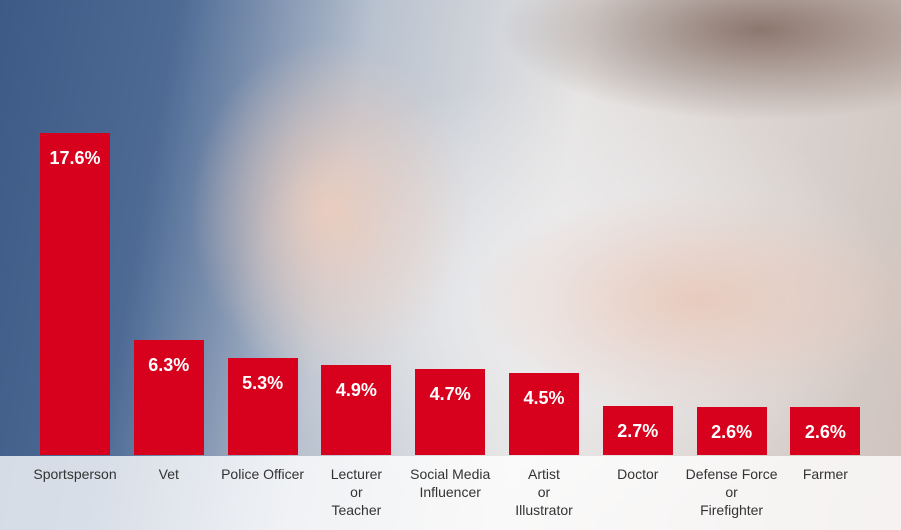 Image resolution: width=901 pixels, height=530 pixels. I want to click on x-tick-label: Social Media Influencer, so click(450, 483).